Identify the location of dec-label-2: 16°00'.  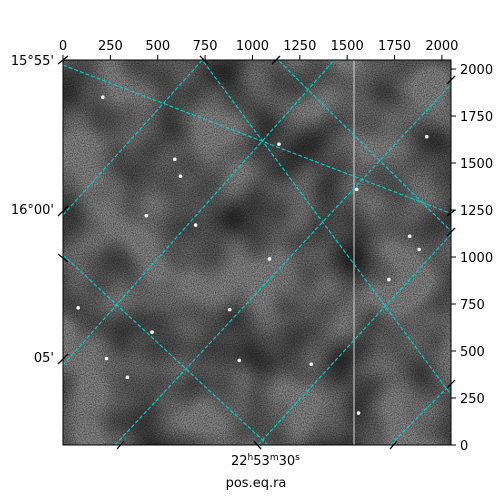
(32, 210).